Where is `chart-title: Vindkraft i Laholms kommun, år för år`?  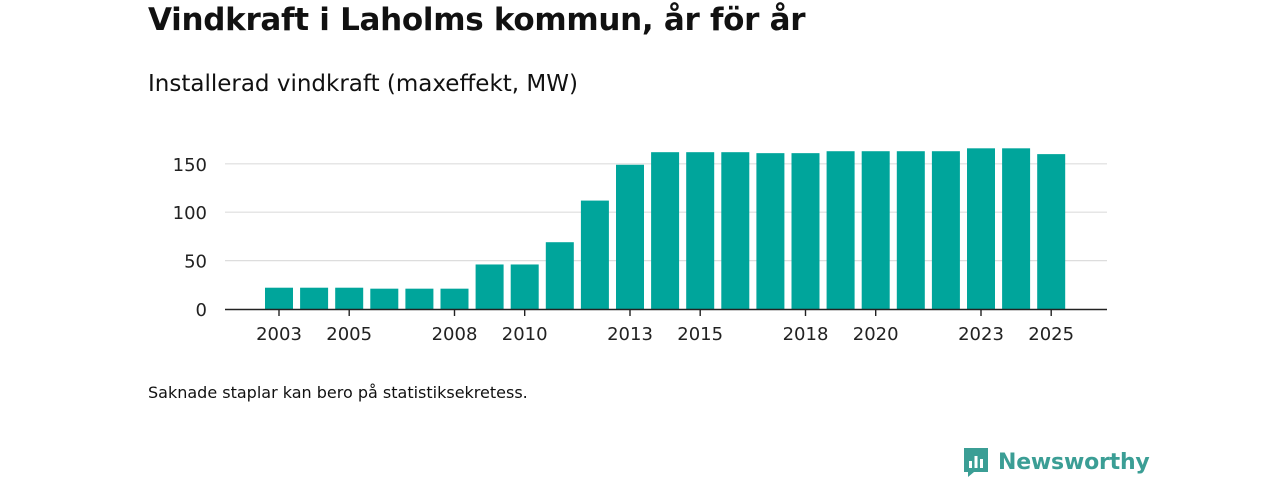
chart-title: Vindkraft i Laholms kommun, år för år is located at coordinates (477, 20).